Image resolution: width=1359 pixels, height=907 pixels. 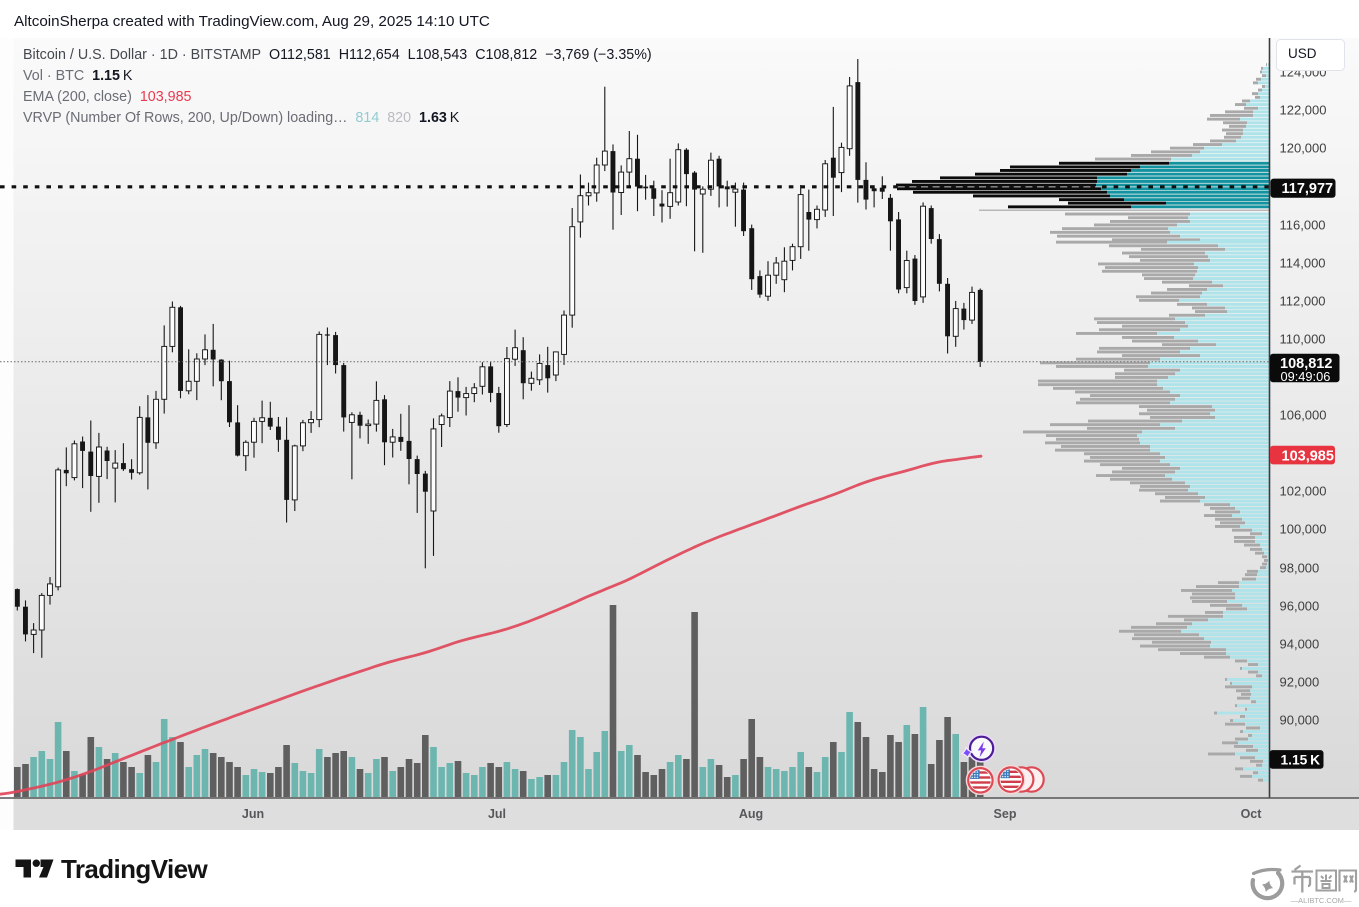 What do you see at coordinates (1300, 644) in the screenshot?
I see `svg-text: 94,000` at bounding box center [1300, 644].